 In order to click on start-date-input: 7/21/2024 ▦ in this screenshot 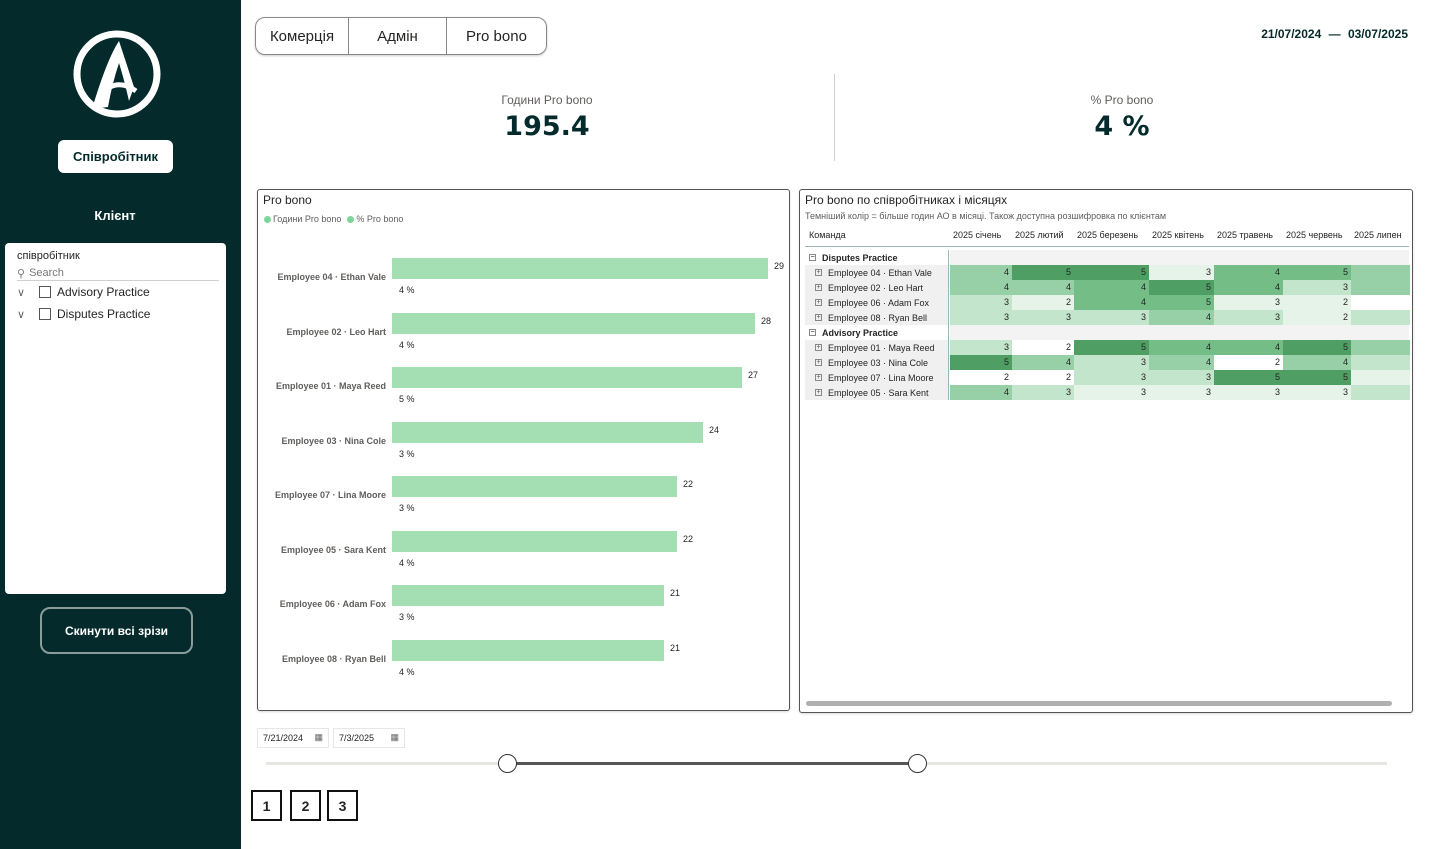, I will do `click(293, 738)`.